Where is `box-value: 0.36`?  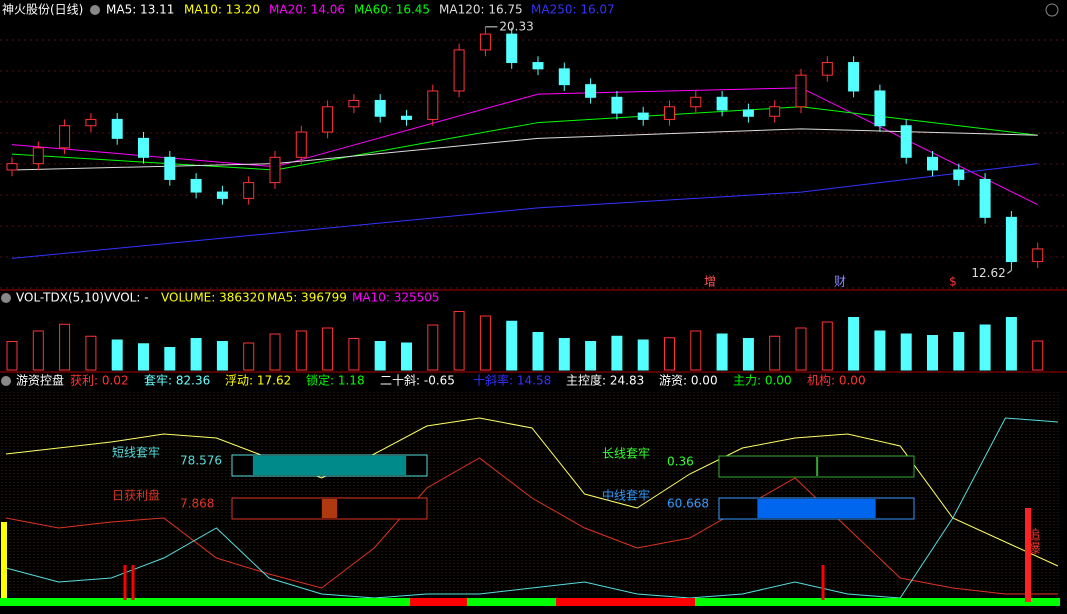
box-value: 0.36 is located at coordinates (680, 462).